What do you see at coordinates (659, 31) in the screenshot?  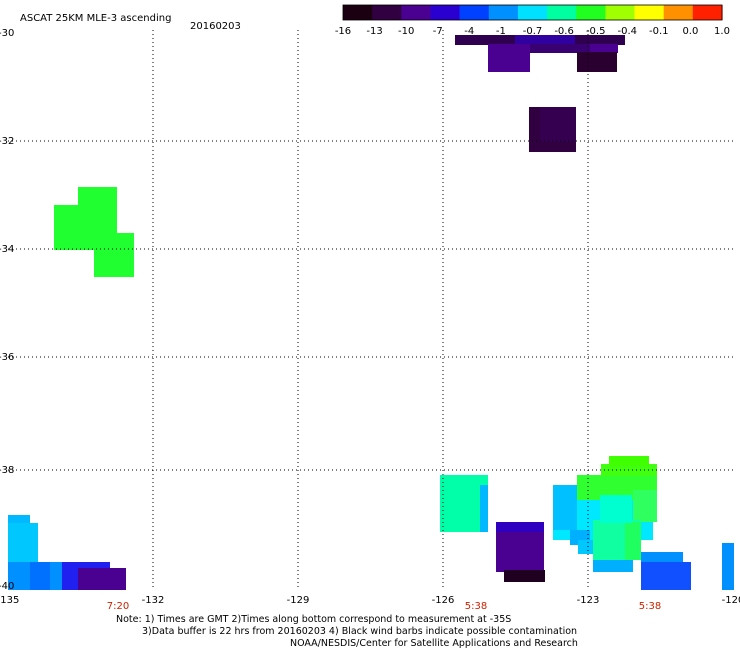 I see `colorbar-label: -0.1` at bounding box center [659, 31].